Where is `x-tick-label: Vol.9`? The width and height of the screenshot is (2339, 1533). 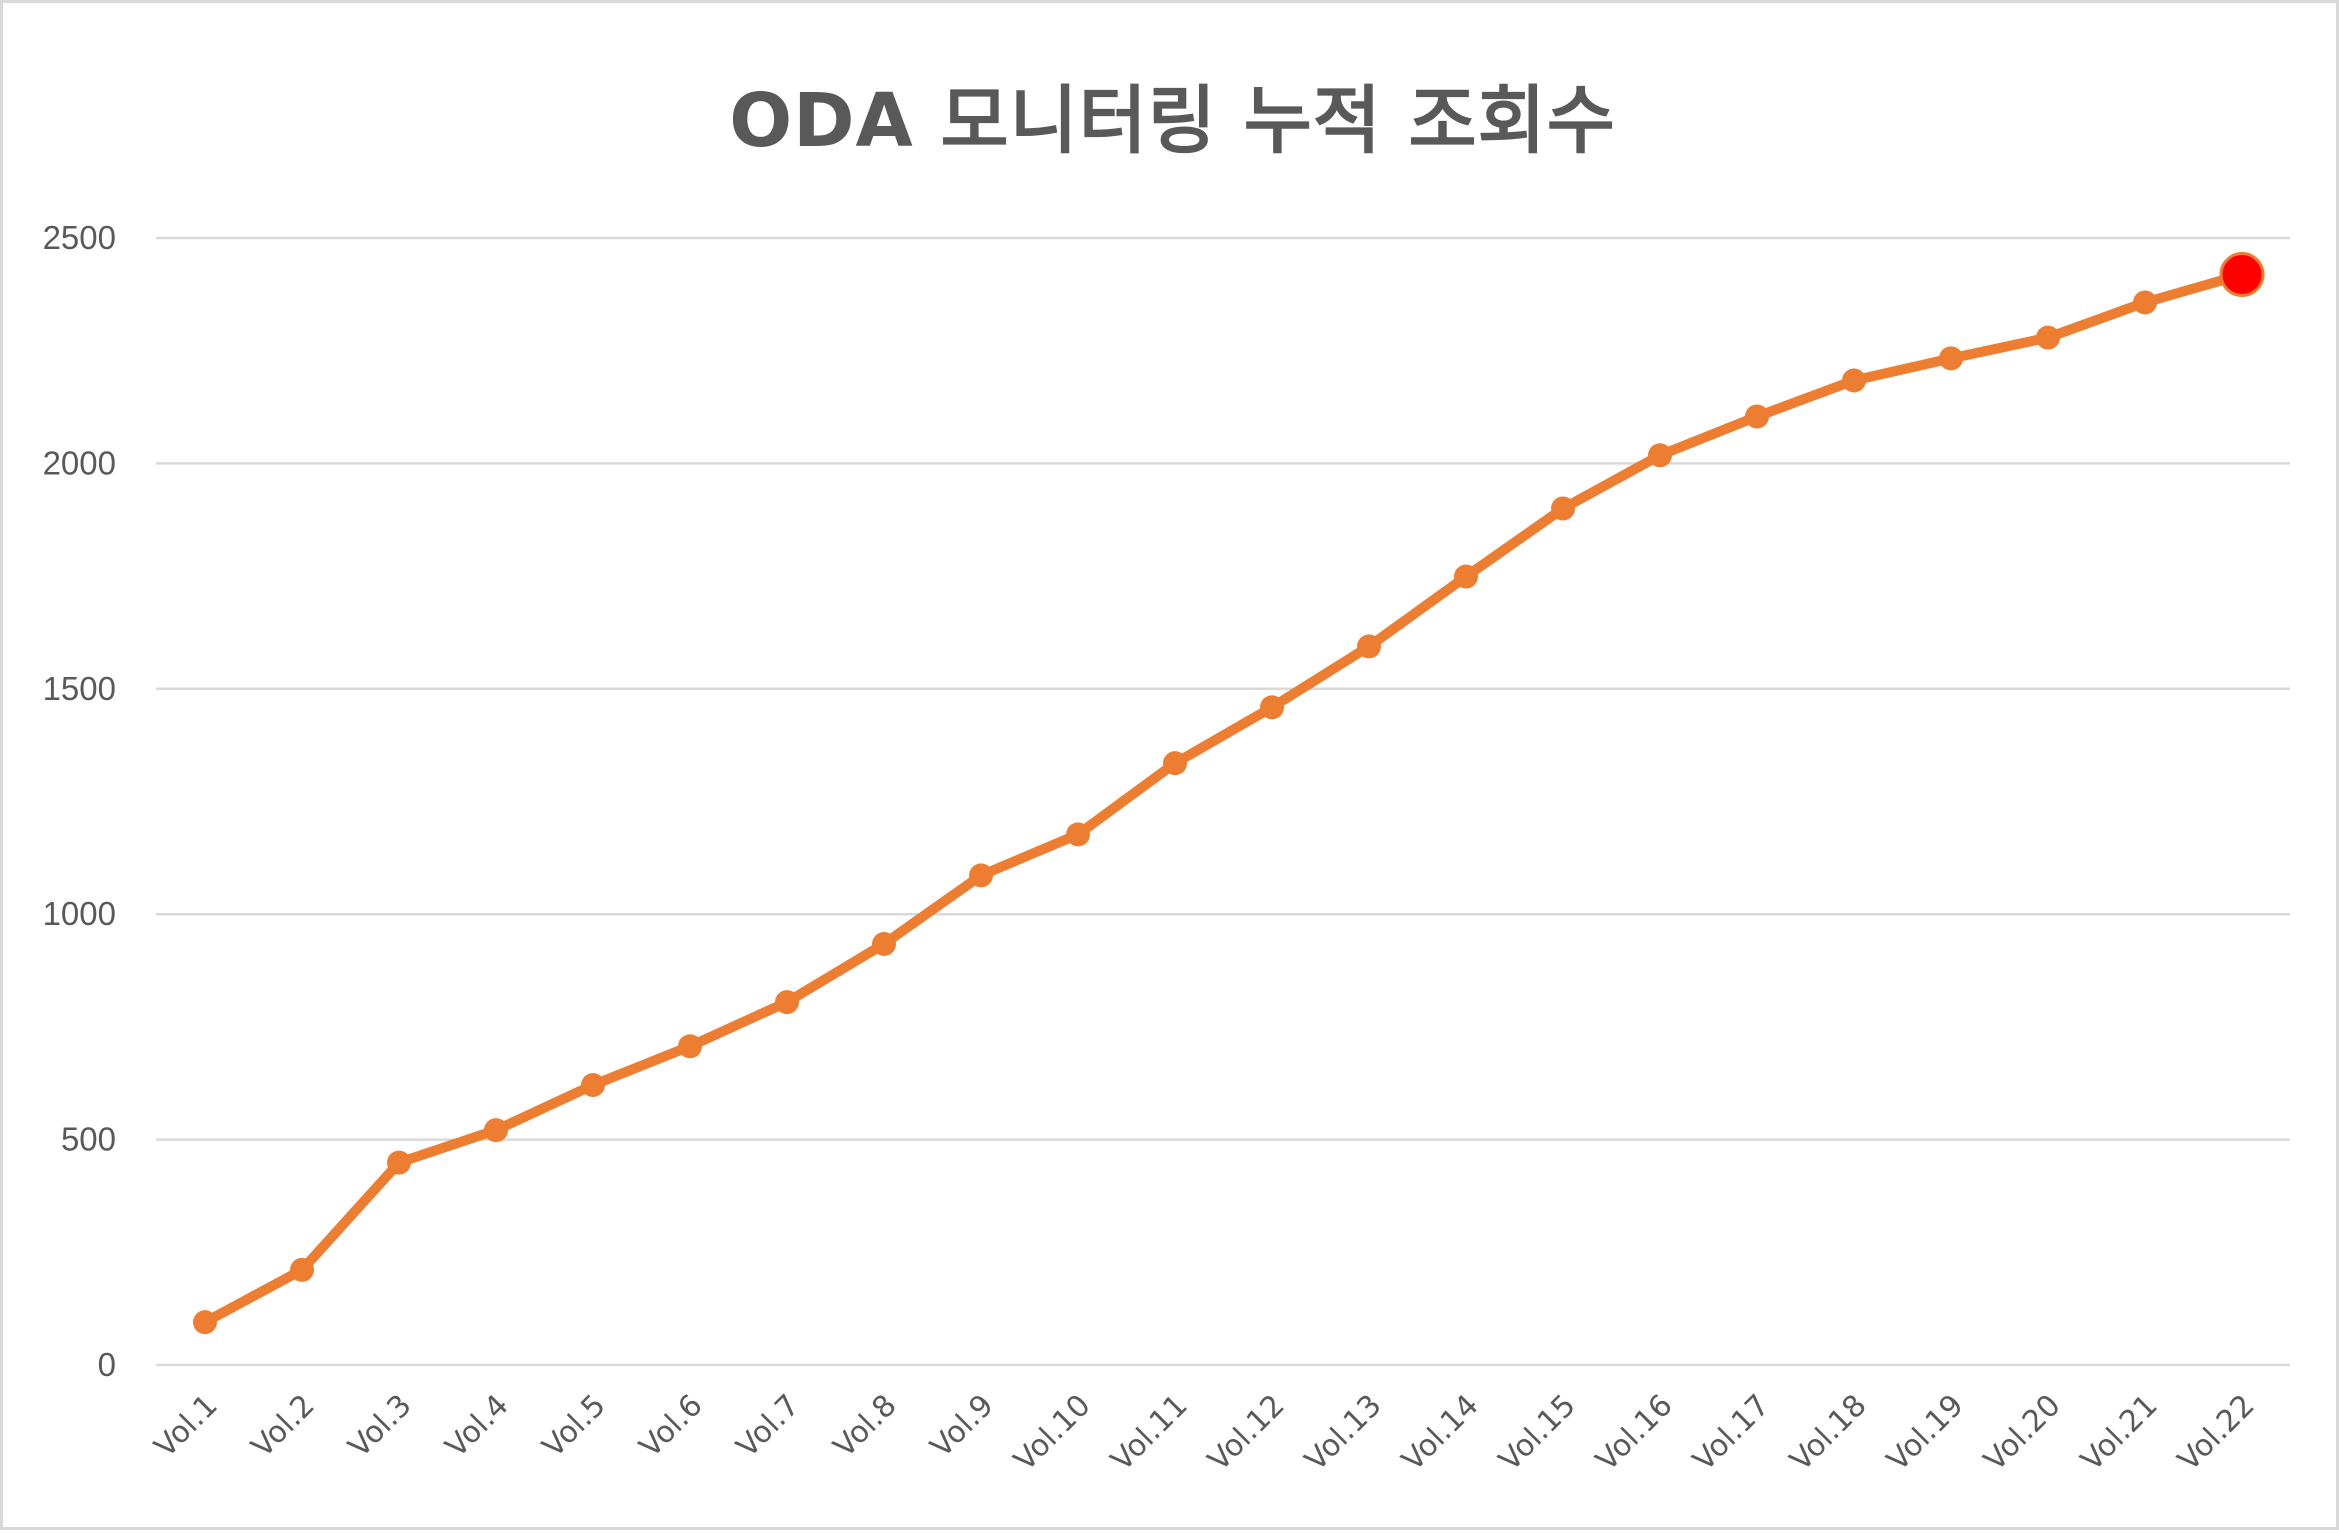 x-tick-label: Vol.9 is located at coordinates (962, 1426).